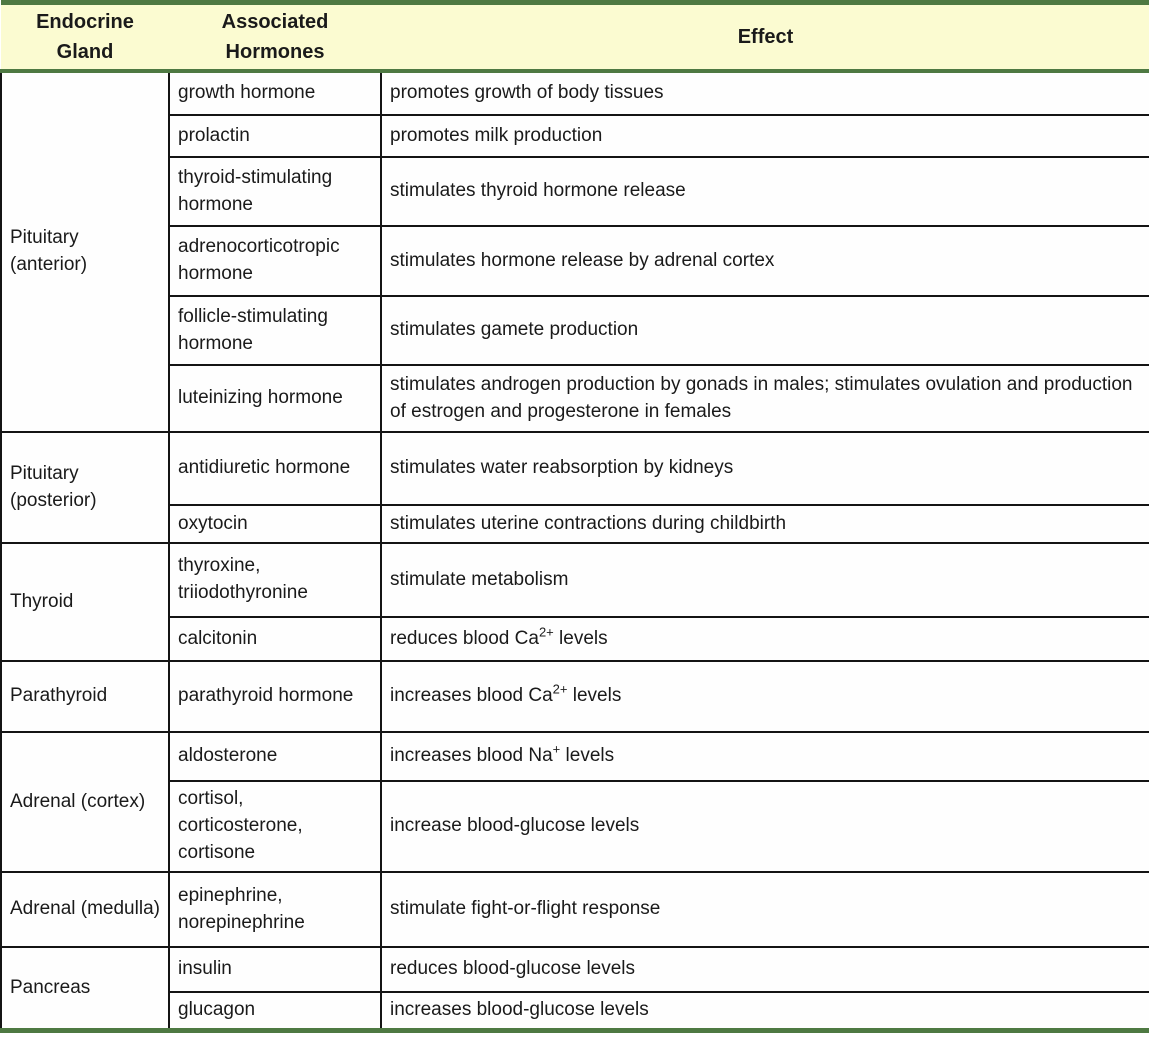 The height and width of the screenshot is (1037, 1149). Describe the element at coordinates (471, 695) in the screenshot. I see `effect-text: increases blood Ca` at that location.